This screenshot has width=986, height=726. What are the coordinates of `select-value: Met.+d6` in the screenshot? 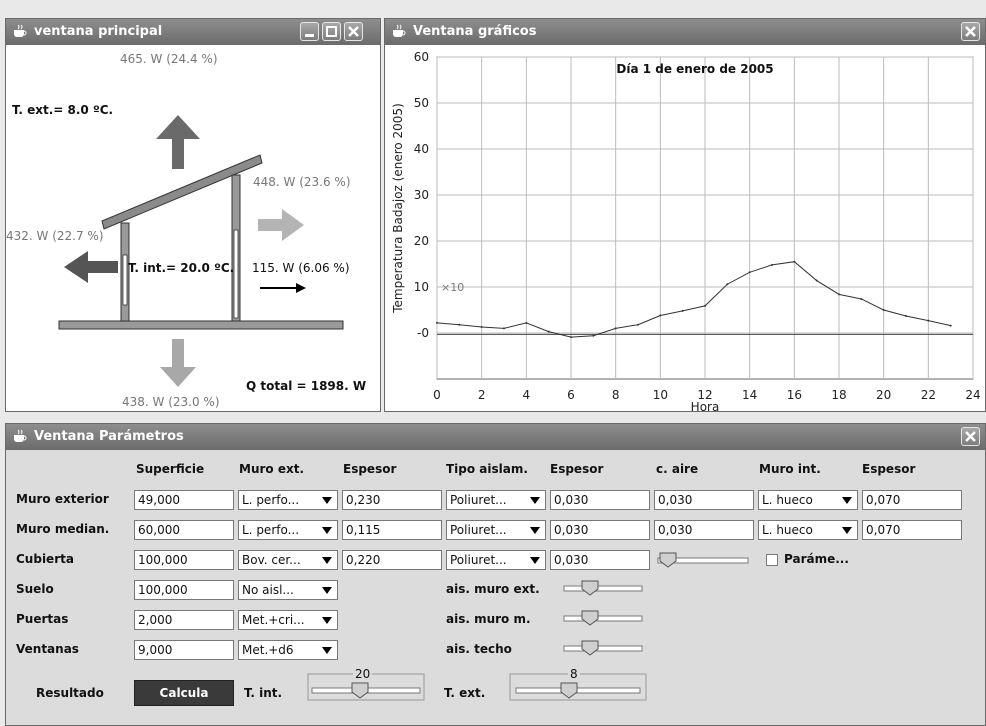 It's located at (268, 650).